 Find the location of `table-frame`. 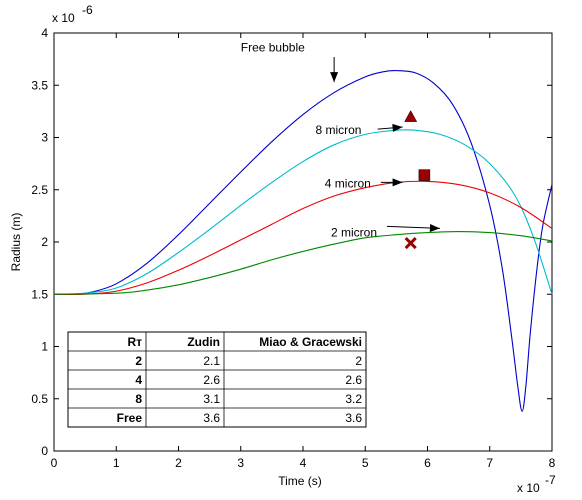

table-frame is located at coordinates (217, 379).